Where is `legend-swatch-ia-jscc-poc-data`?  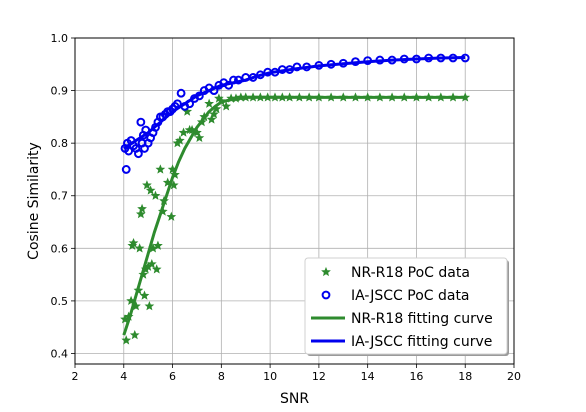
legend-swatch-ia-jscc-poc-data is located at coordinates (326, 295).